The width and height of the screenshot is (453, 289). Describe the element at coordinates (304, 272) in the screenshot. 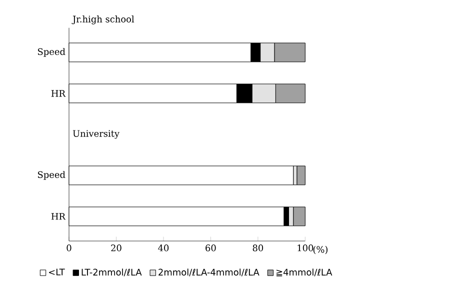

I see `legend-label: ≧4mmol/ℓLA` at that location.